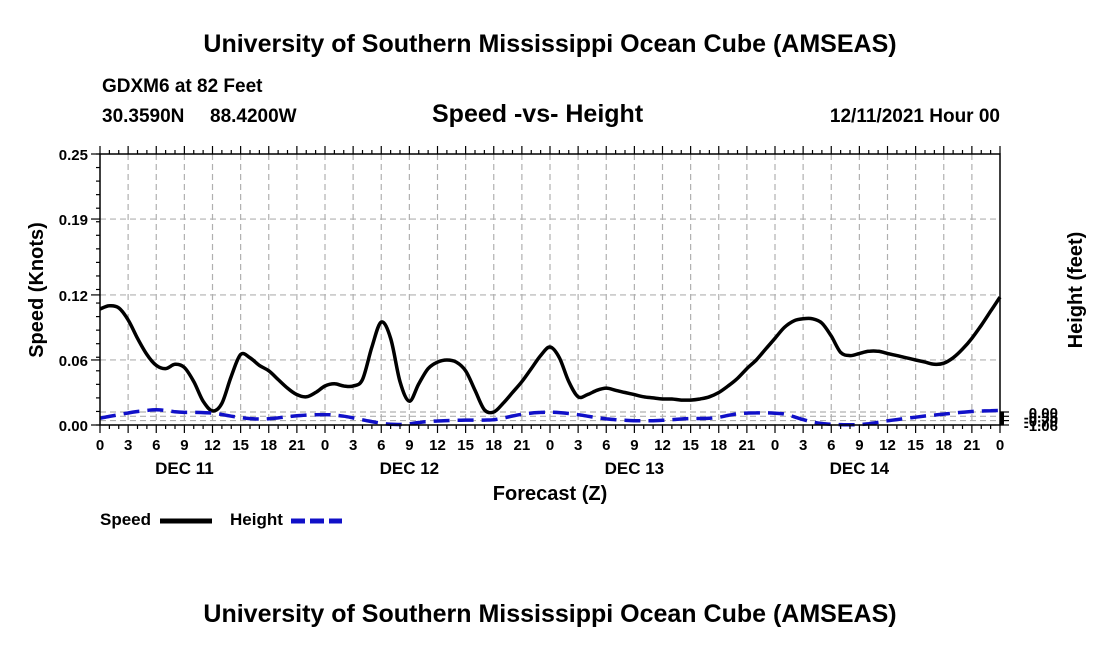 Image resolution: width=1100 pixels, height=650 pixels. I want to click on legend-label-speed: Speed, so click(125, 519).